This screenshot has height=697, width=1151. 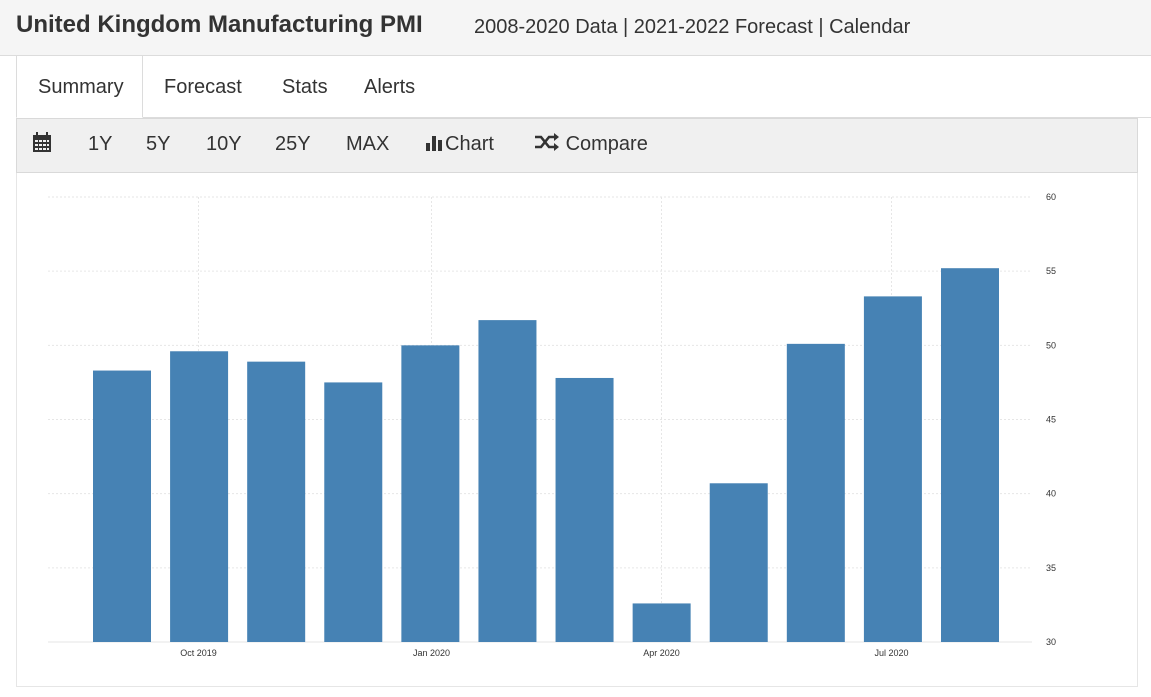 I want to click on range-5y-button: 5Y, so click(x=158, y=144).